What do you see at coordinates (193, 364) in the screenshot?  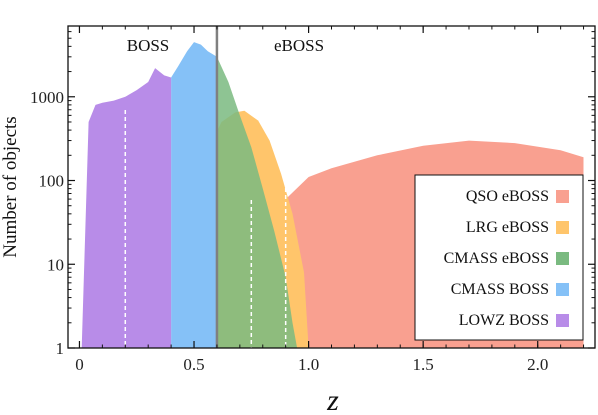 I see `x-tick-label: 0.5` at bounding box center [193, 364].